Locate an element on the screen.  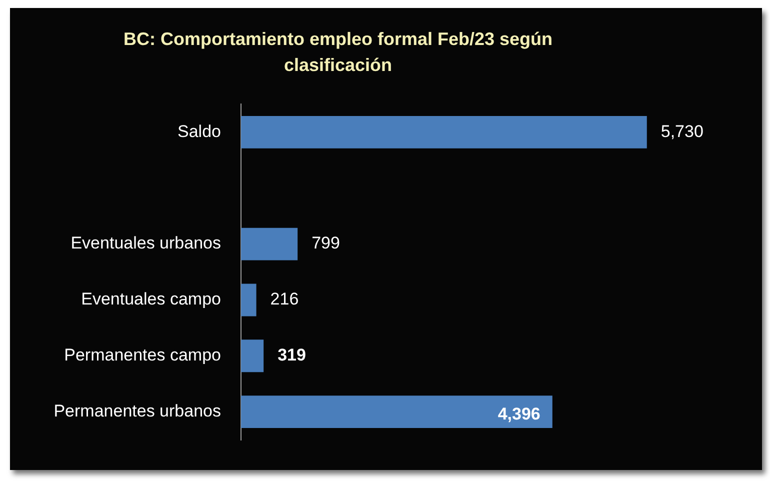
y-tick-label: Permanentes campo is located at coordinates (142, 355).